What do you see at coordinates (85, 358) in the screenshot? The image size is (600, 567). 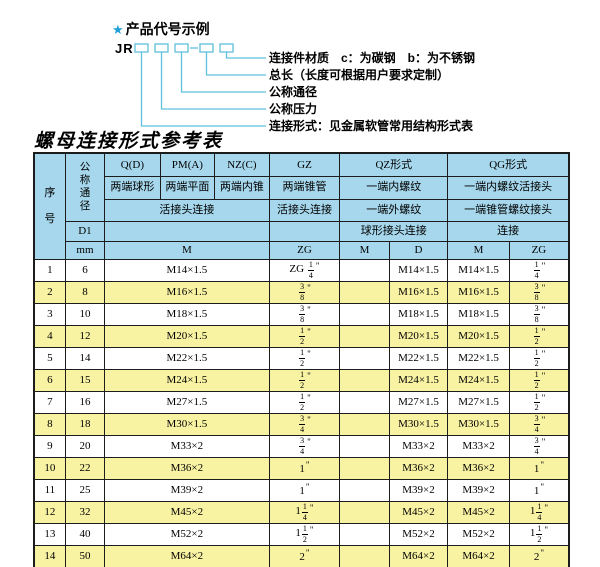 I see `dn-cell: 14` at bounding box center [85, 358].